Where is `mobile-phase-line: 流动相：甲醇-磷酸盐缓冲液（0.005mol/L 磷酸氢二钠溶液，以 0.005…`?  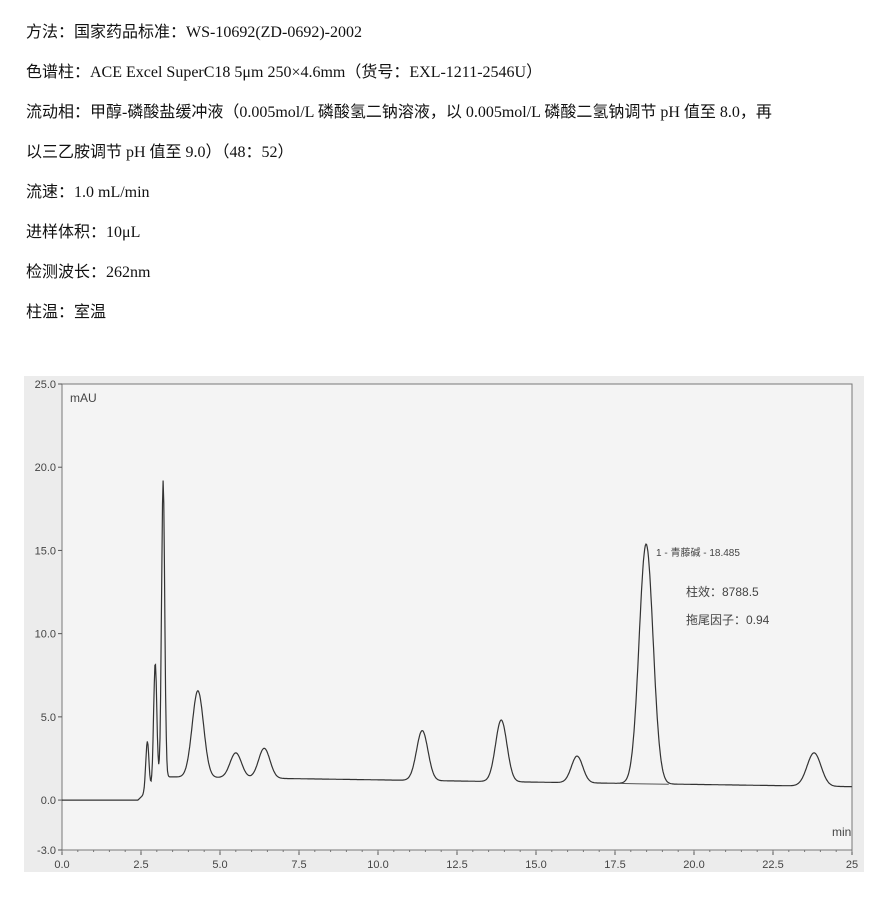 mobile-phase-line: 流动相：甲醇-磷酸盐缓冲液（0.005mol/L 磷酸氢二钠溶液，以 0.005… is located at coordinates (399, 112).